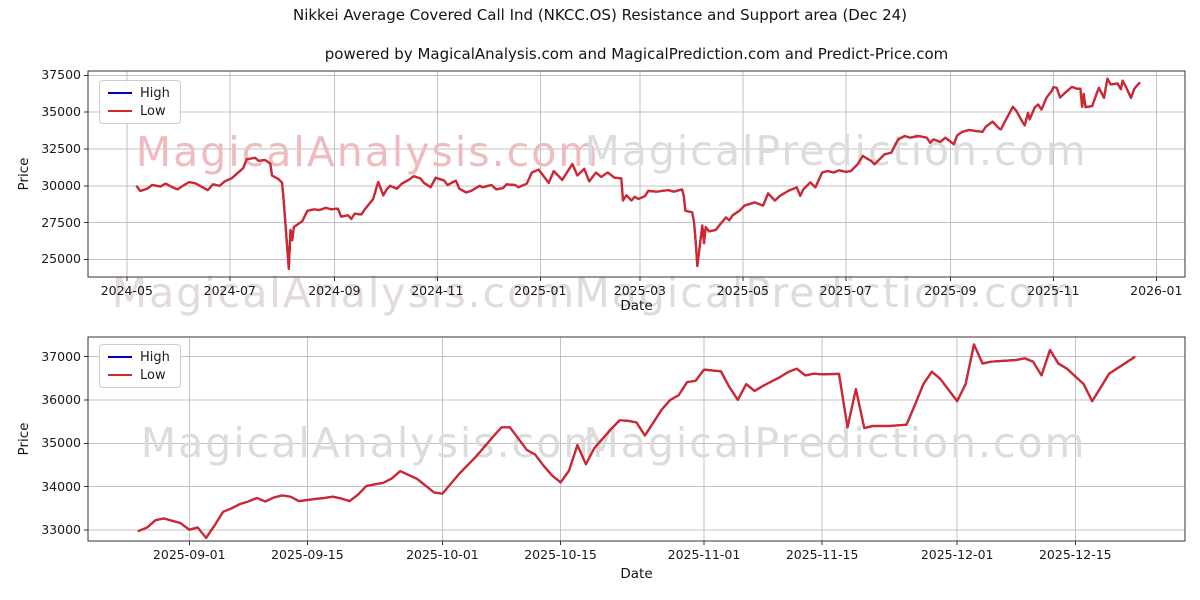 The width and height of the screenshot is (1200, 600). Describe the element at coordinates (822, 554) in the screenshot. I see `x-tick-label: 2025-11-15` at that location.